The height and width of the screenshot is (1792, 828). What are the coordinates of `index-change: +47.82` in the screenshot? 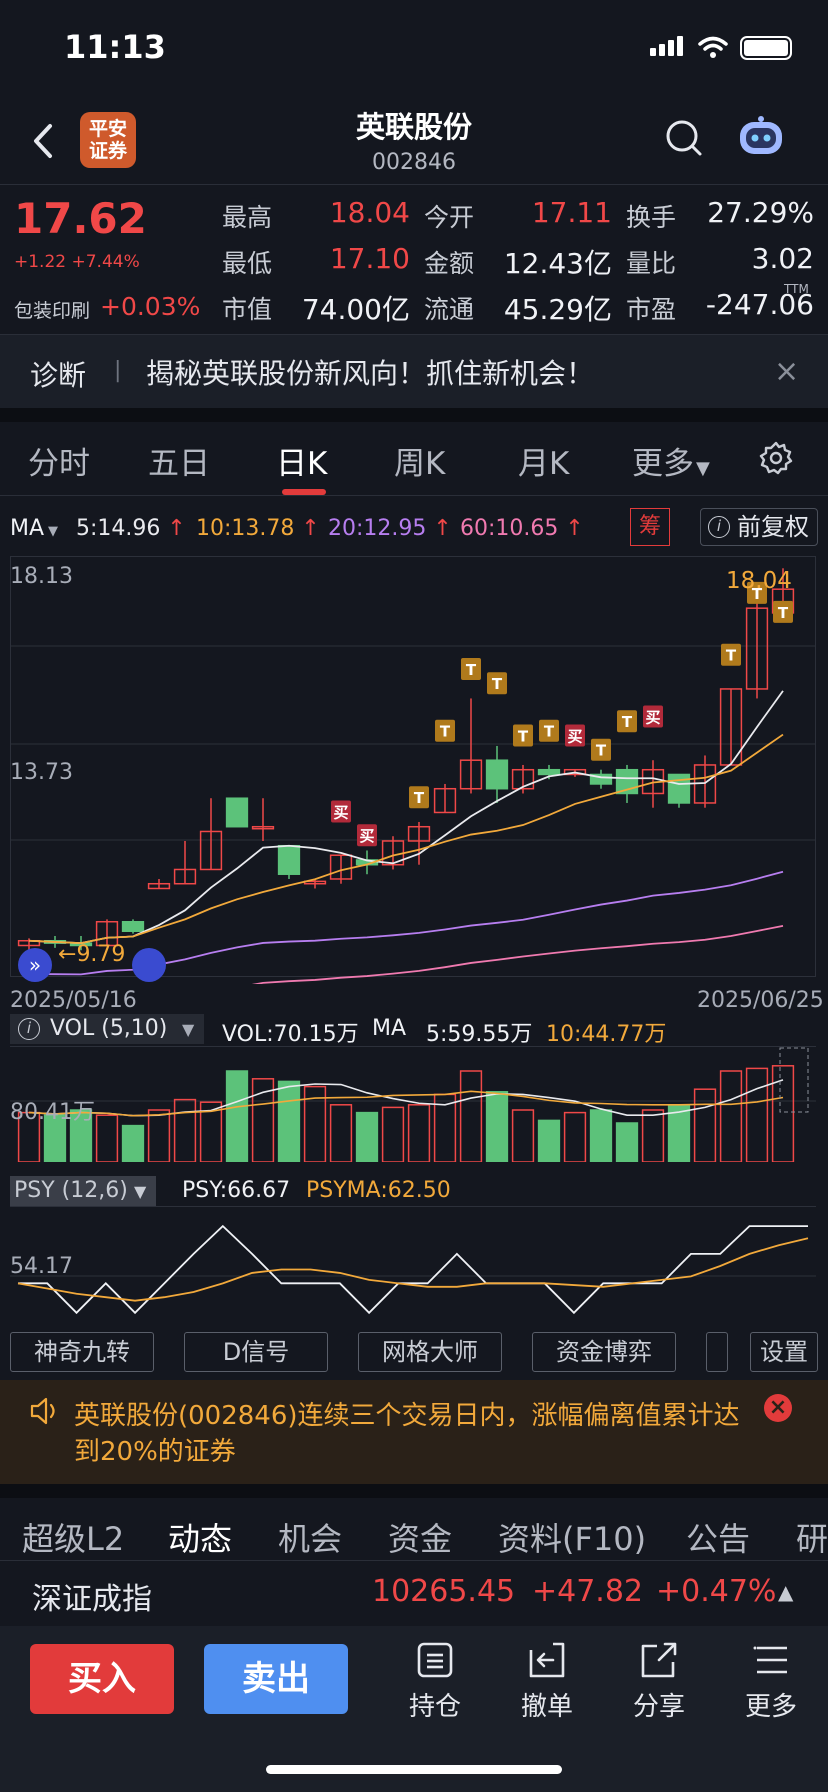 It's located at (588, 1591).